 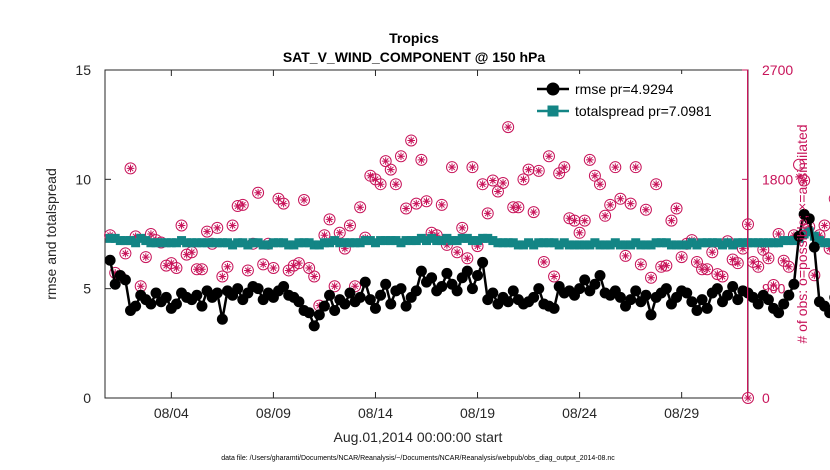 What do you see at coordinates (375, 413) in the screenshot?
I see `x-tick-label: 08/14` at bounding box center [375, 413].